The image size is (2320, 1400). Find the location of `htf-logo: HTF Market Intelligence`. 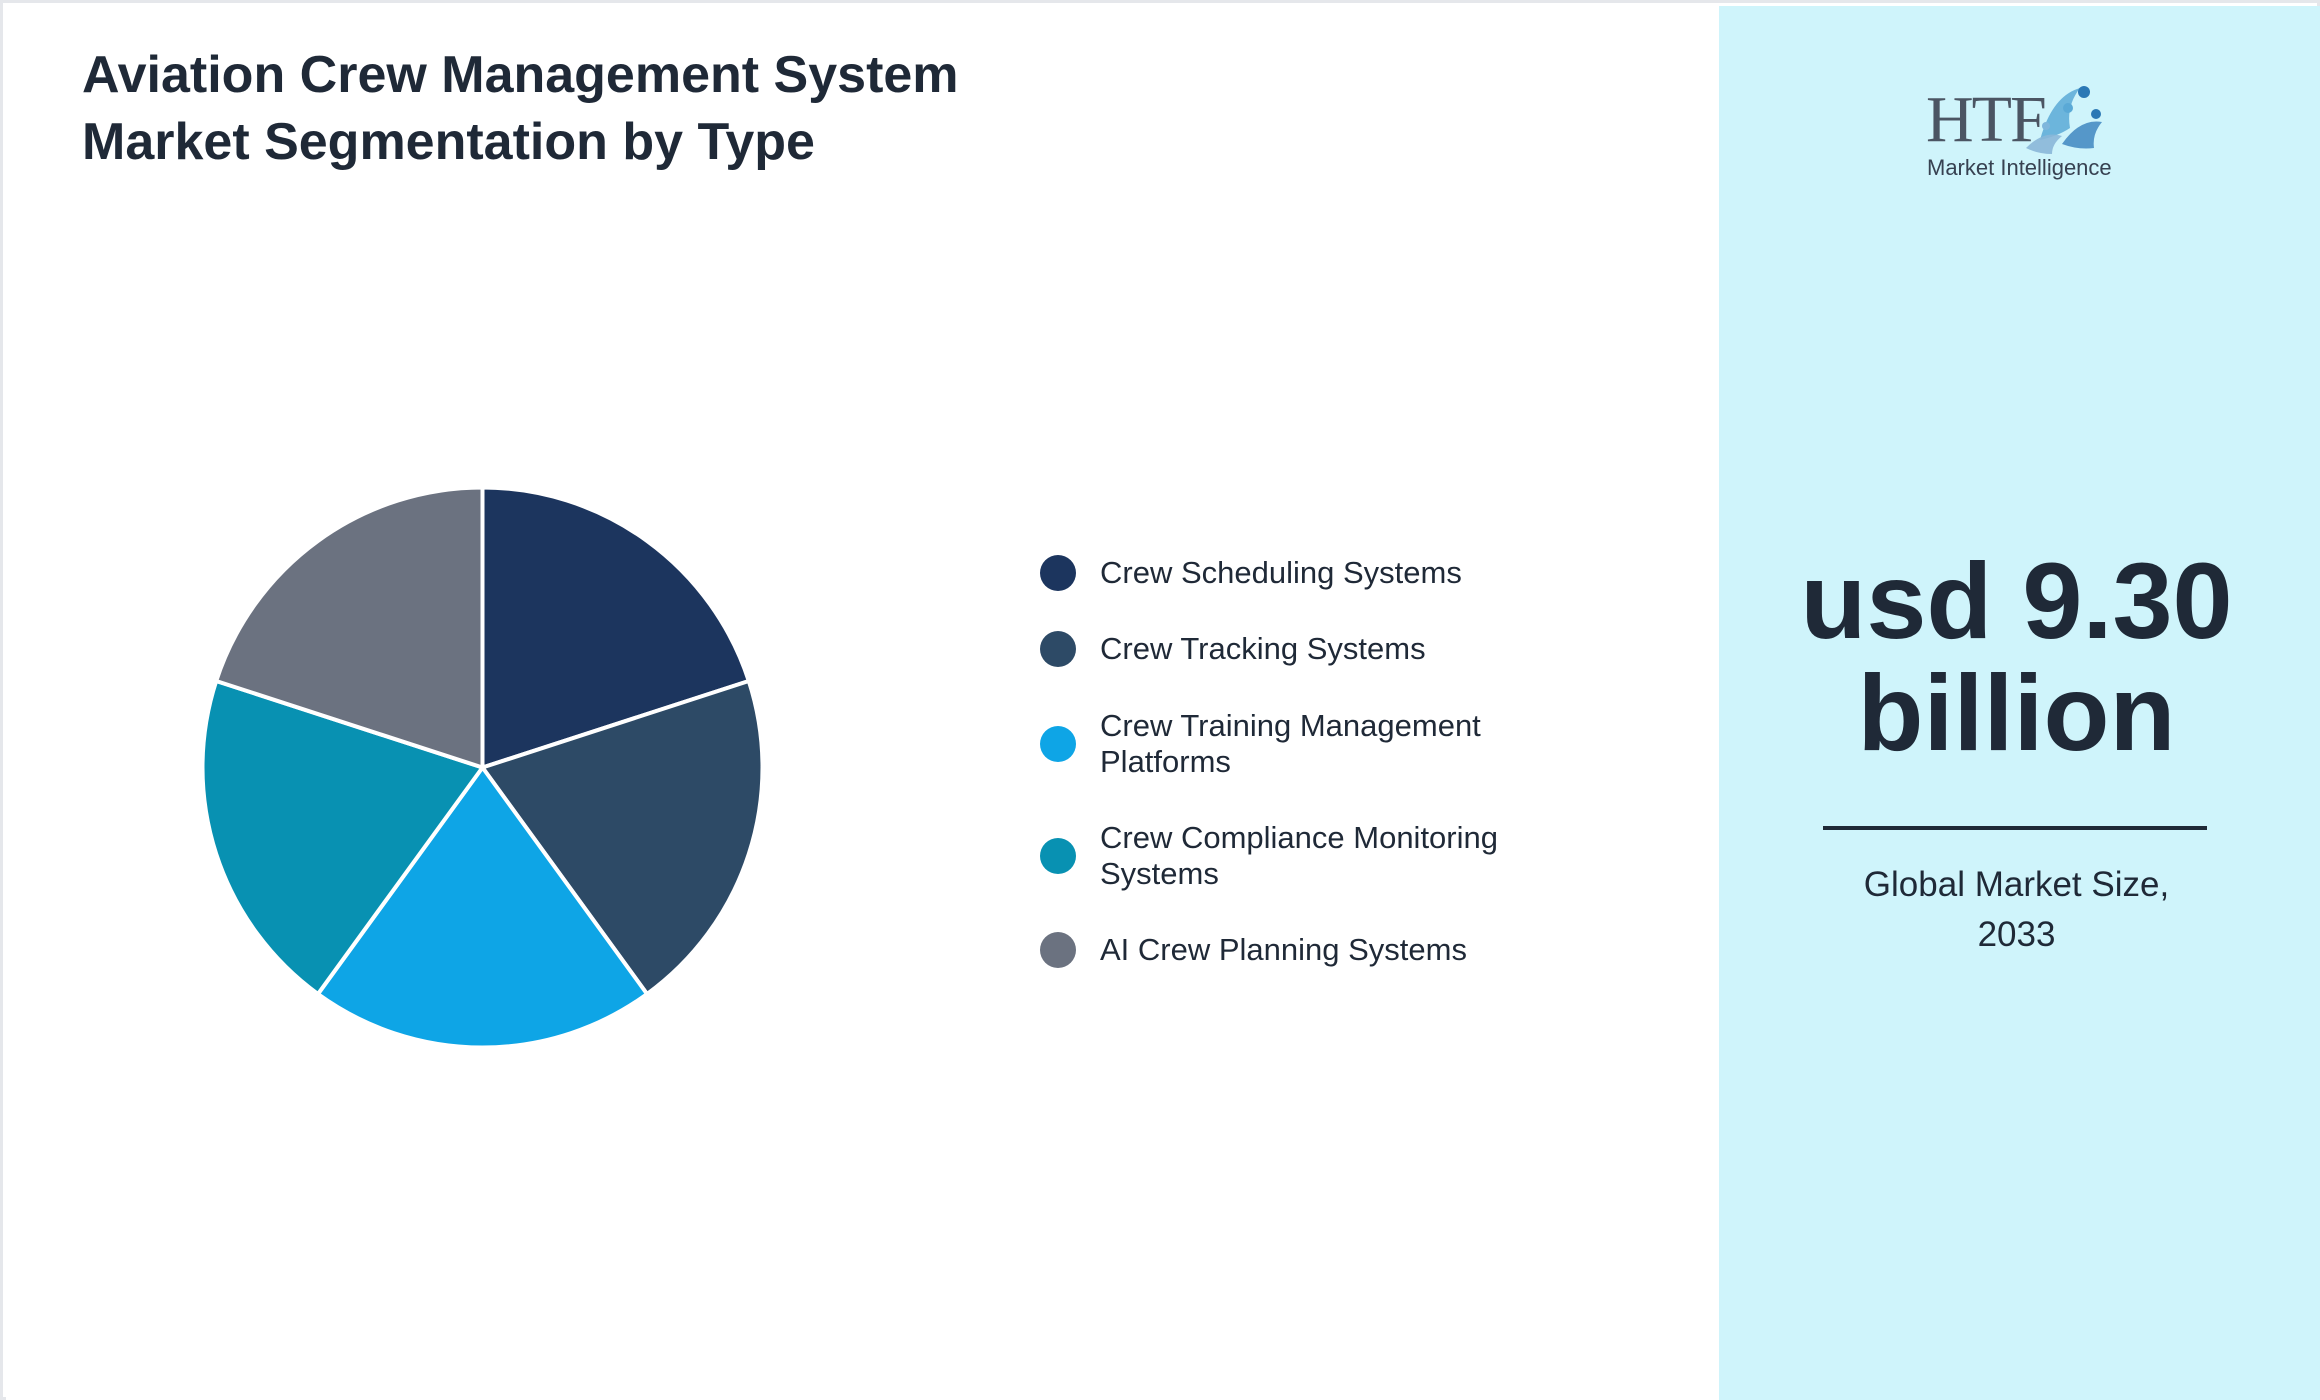

htf-logo: HTF Market Intelligence is located at coordinates (2016, 133).